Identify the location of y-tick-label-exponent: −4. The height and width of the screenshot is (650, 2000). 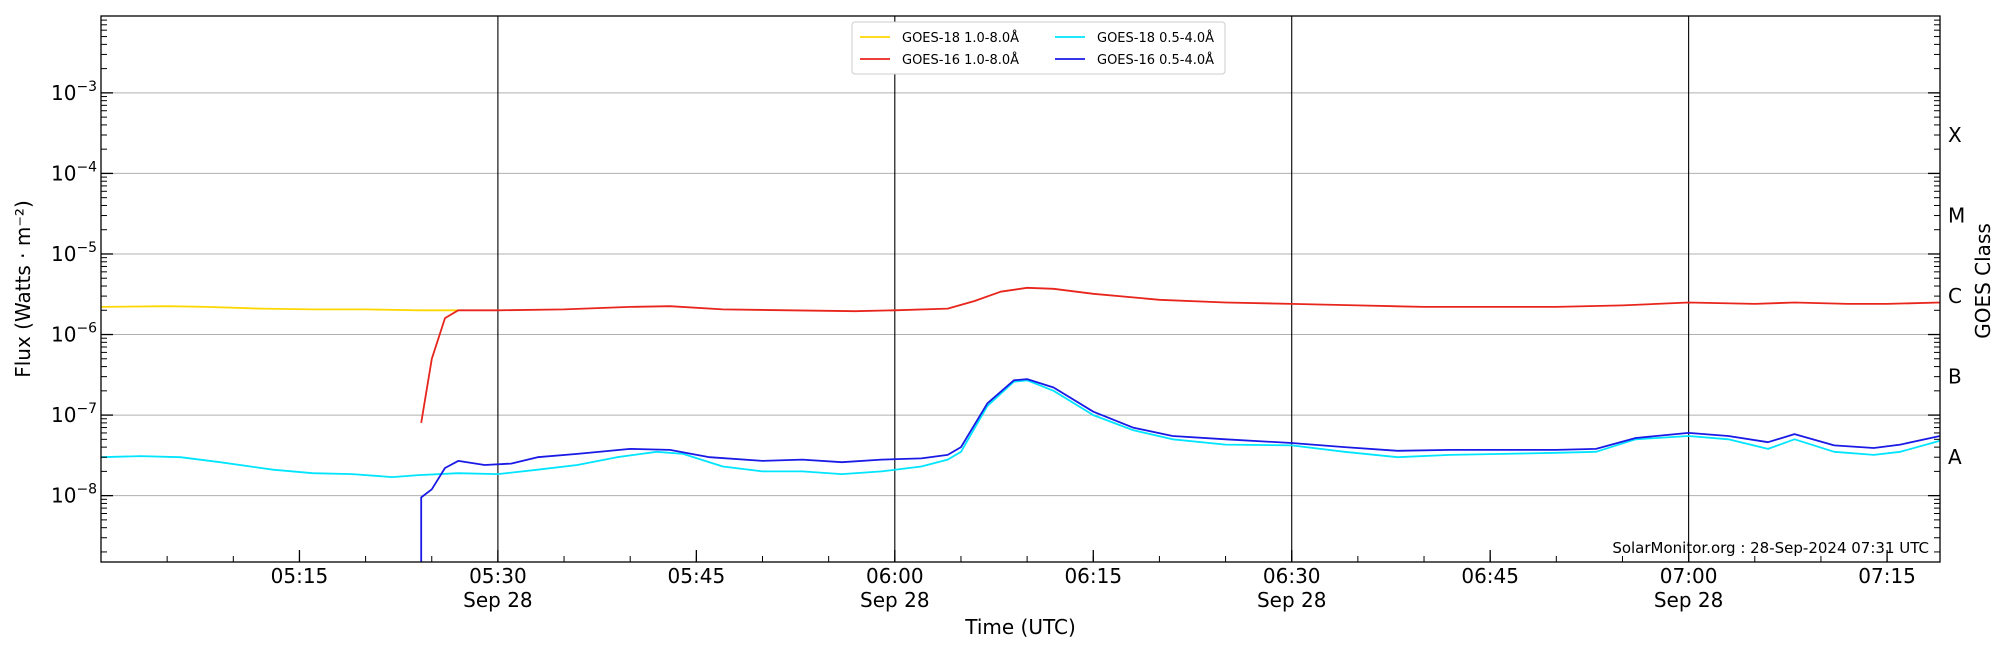
(86, 167).